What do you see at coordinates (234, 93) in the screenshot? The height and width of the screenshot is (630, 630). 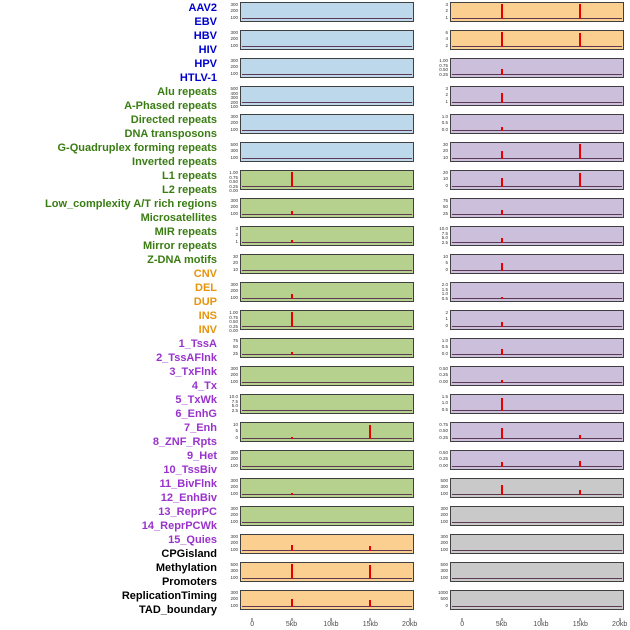 I see `y-tick-label: 400` at bounding box center [234, 93].